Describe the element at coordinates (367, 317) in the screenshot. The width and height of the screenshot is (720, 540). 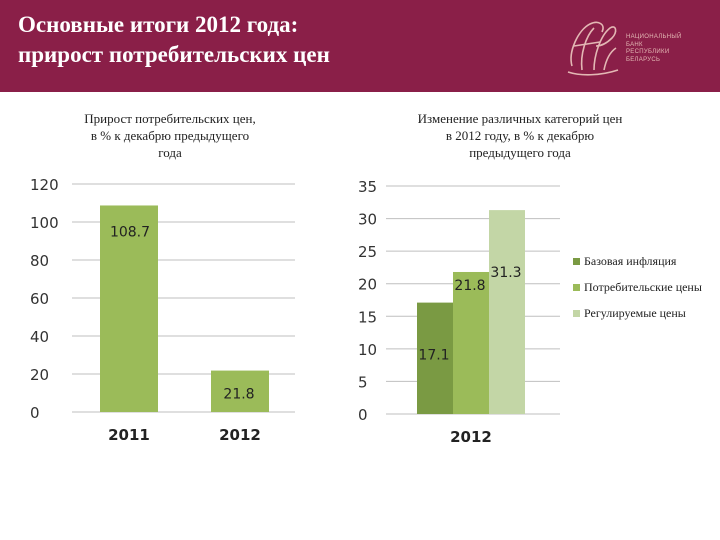
I see `y-tick-label: 15` at that location.